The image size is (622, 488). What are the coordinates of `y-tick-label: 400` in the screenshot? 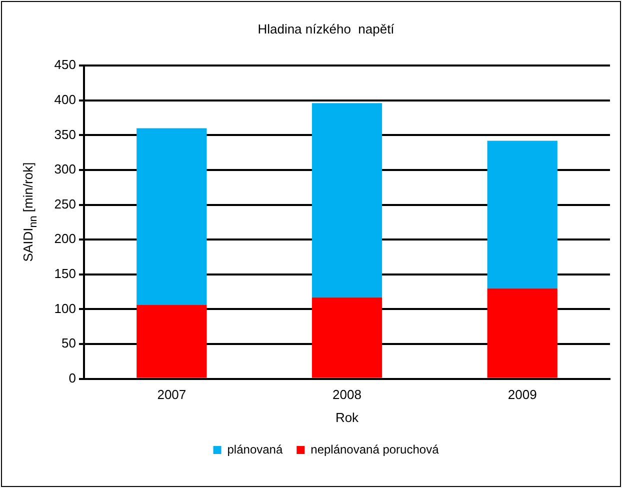 It's located at (65, 99).